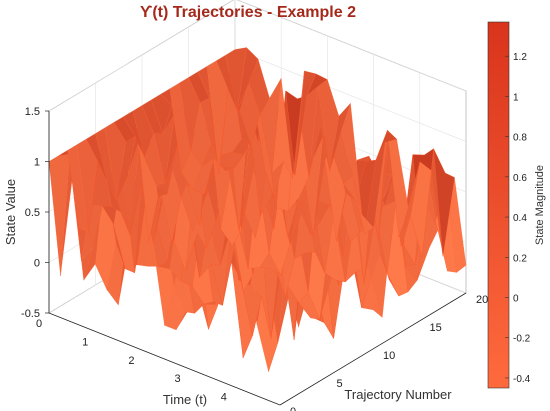  What do you see at coordinates (498, 205) in the screenshot?
I see `colorbar` at bounding box center [498, 205].